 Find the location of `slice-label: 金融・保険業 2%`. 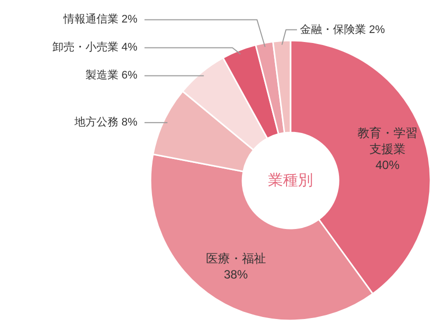

slice-label: 金融・保険業 2% is located at coordinates (343, 30).